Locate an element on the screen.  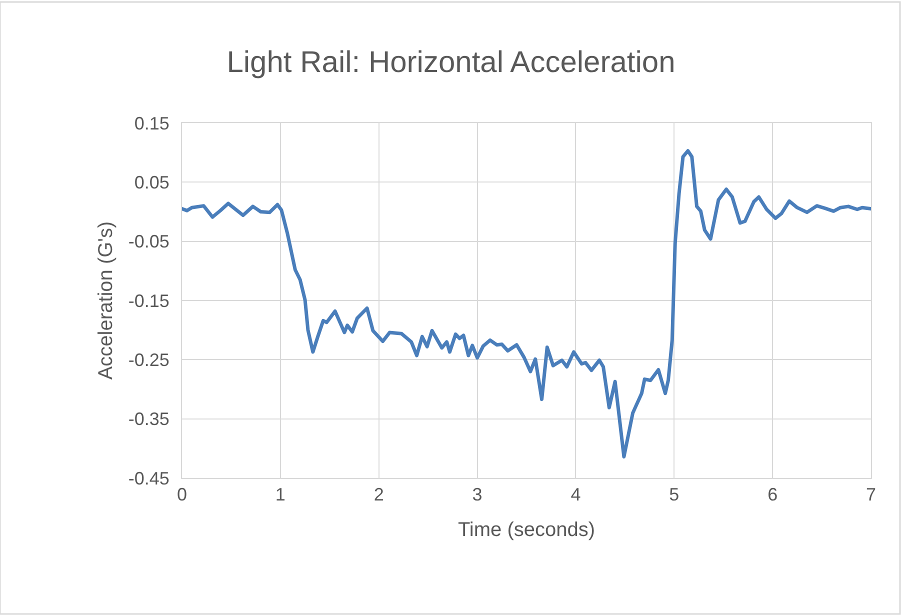
x-tick-label: 0 is located at coordinates (182, 494).